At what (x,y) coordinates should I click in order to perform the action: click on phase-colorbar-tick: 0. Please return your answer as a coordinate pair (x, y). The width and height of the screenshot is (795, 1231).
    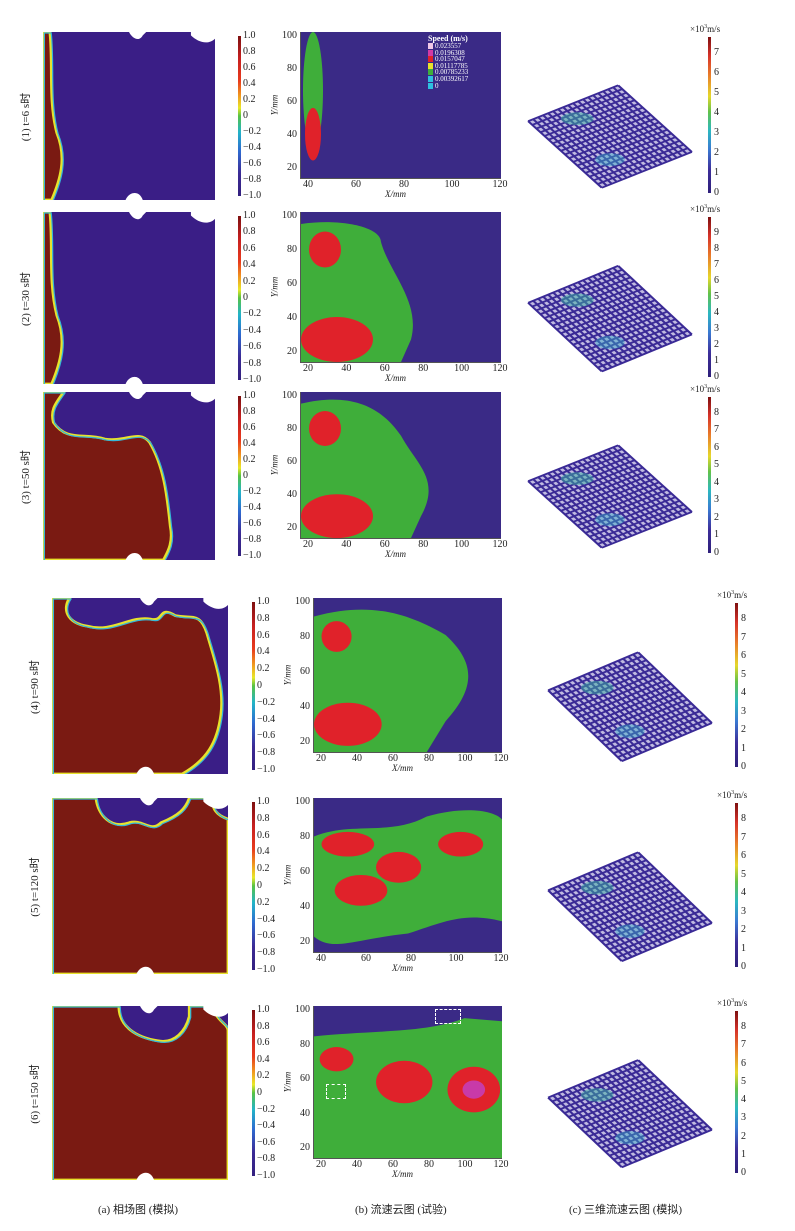
    Looking at the image, I should click on (259, 885).